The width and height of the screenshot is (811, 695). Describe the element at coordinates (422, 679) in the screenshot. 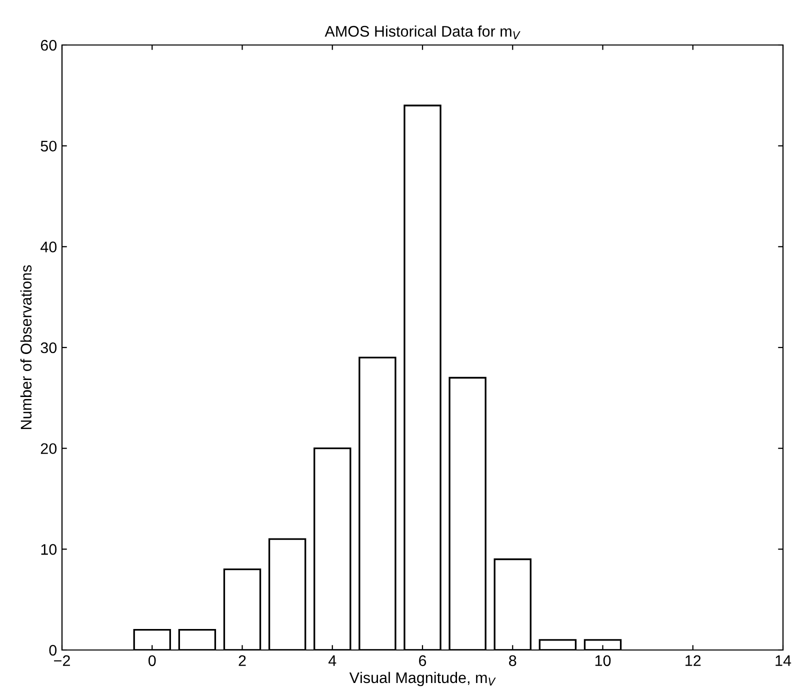

I see `x-axis-title: Visual Magnitude, m$_{V}$` at that location.